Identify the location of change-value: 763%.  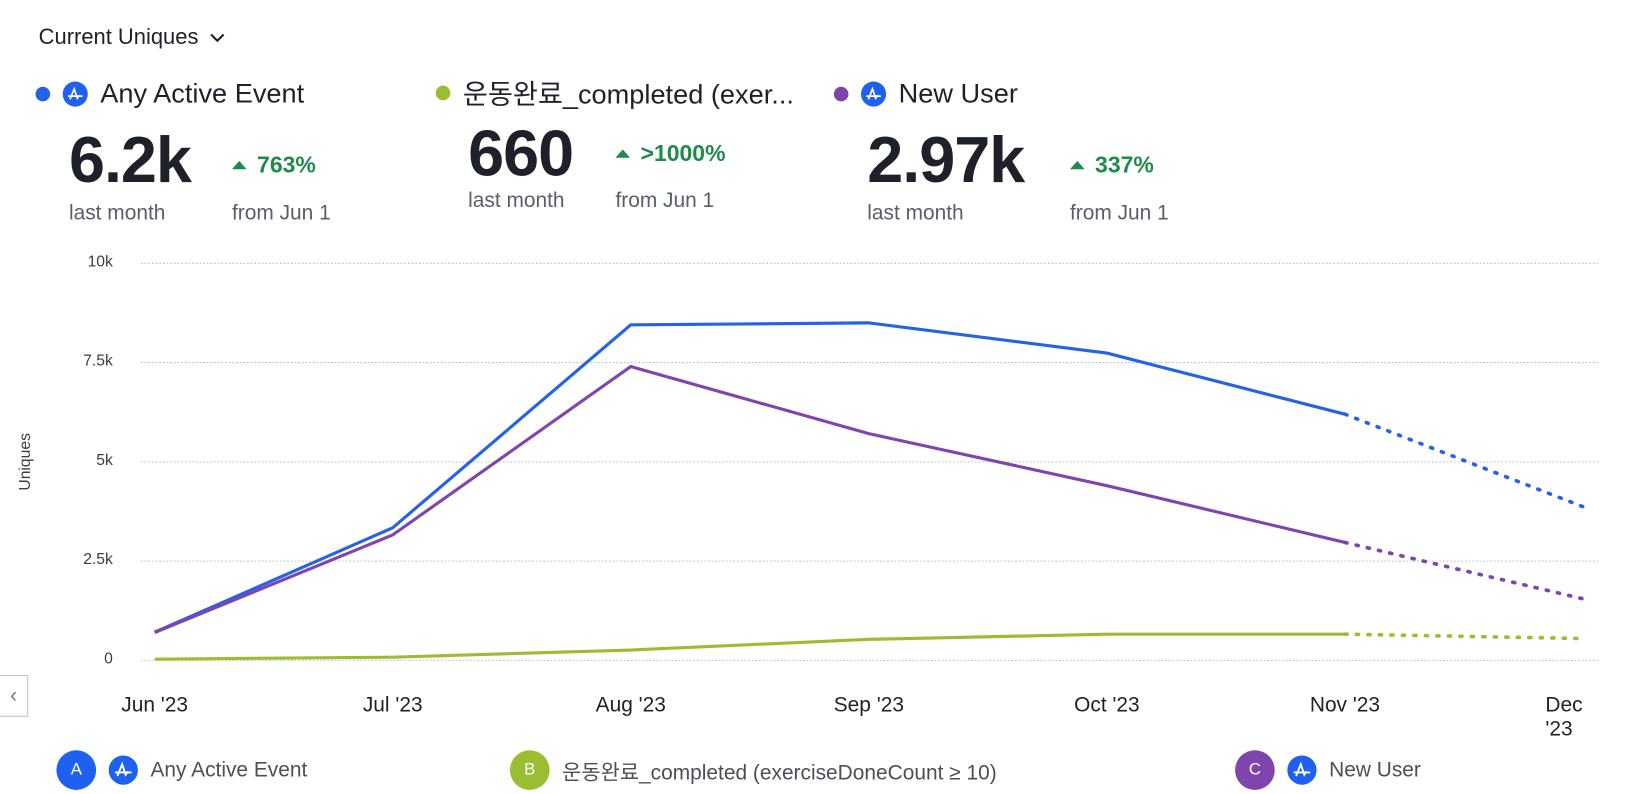
(286, 164).